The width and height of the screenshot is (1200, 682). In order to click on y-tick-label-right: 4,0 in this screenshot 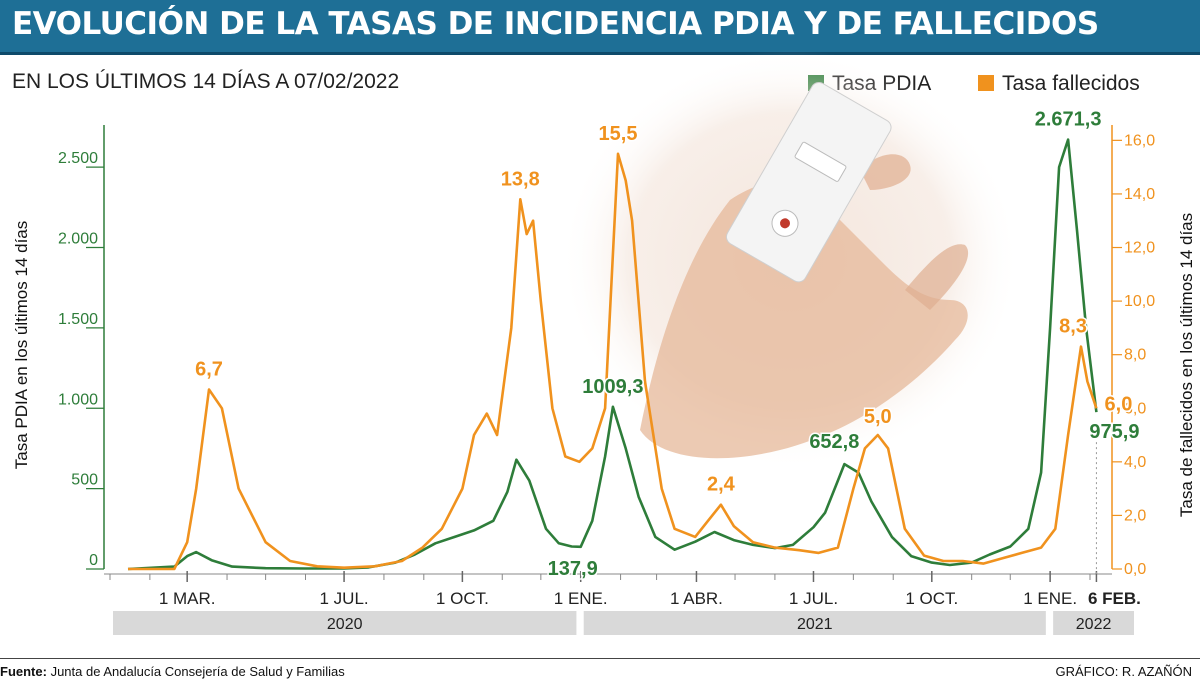, I will do `click(1135, 462)`.